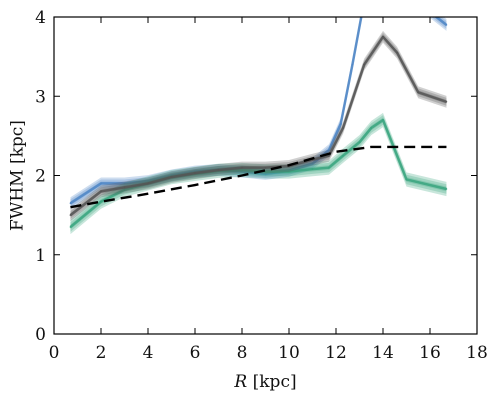 The width and height of the screenshot is (496, 402). I want to click on x-axis-label-unit: [kpc], so click(271, 382).